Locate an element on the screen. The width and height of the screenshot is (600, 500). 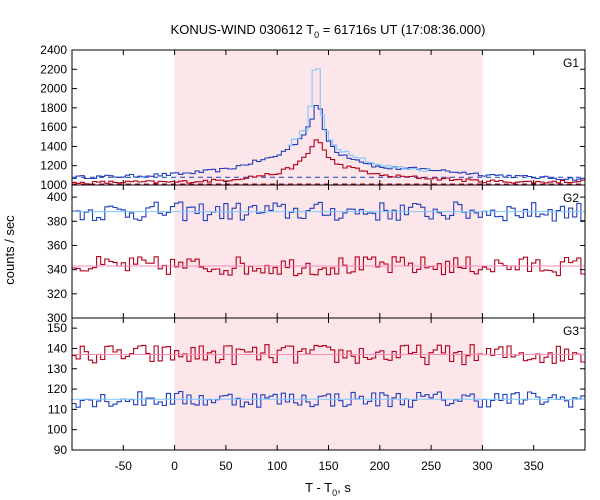
y-tick-label: 1400 is located at coordinates (53, 146).